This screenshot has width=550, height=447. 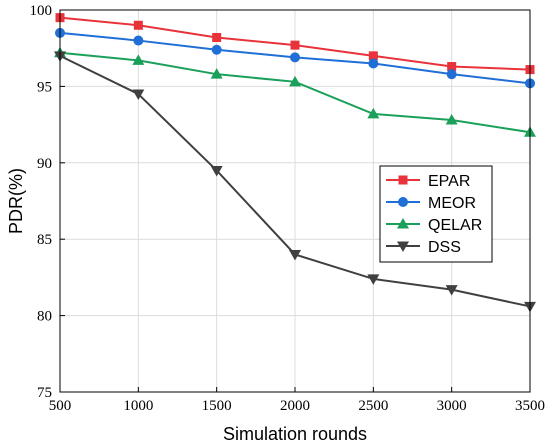 What do you see at coordinates (530, 406) in the screenshot?
I see `x-tick-label: 3500` at bounding box center [530, 406].